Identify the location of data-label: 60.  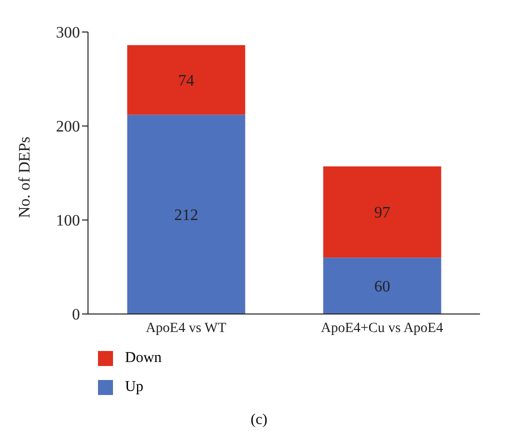
(382, 287).